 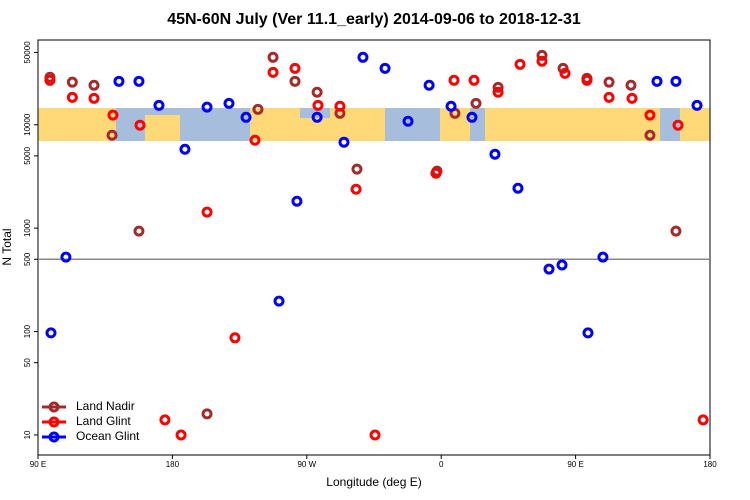 What do you see at coordinates (105, 406) in the screenshot?
I see `legend-label: Land Nadir` at bounding box center [105, 406].